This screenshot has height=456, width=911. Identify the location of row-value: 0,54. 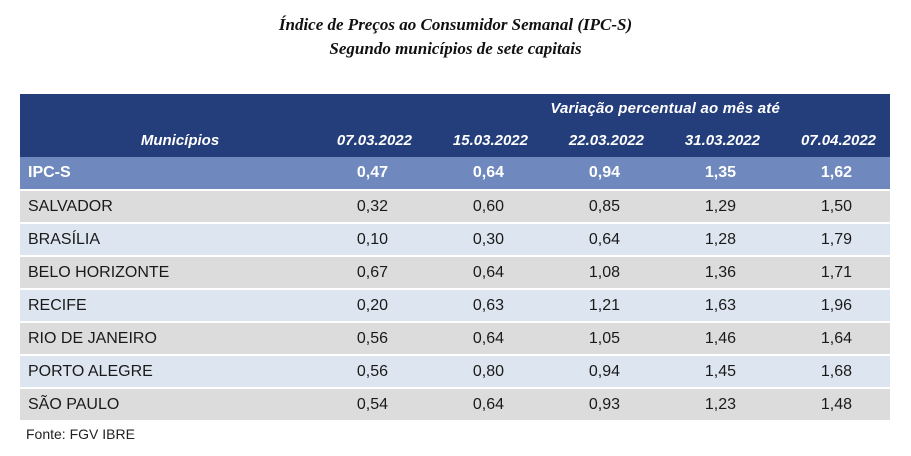
(368, 405).